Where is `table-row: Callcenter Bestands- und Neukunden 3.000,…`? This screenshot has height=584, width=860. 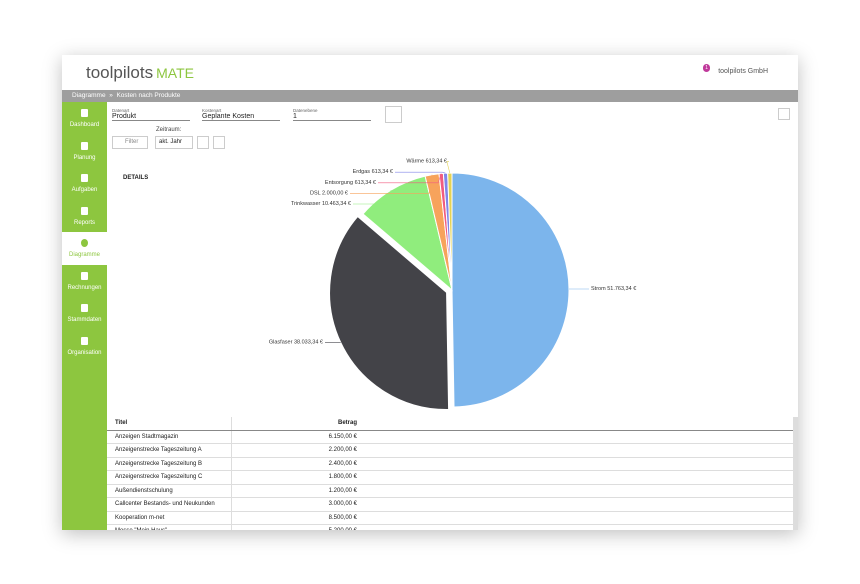 table-row: Callcenter Bestands- und Neukunden 3.000,… is located at coordinates (450, 504).